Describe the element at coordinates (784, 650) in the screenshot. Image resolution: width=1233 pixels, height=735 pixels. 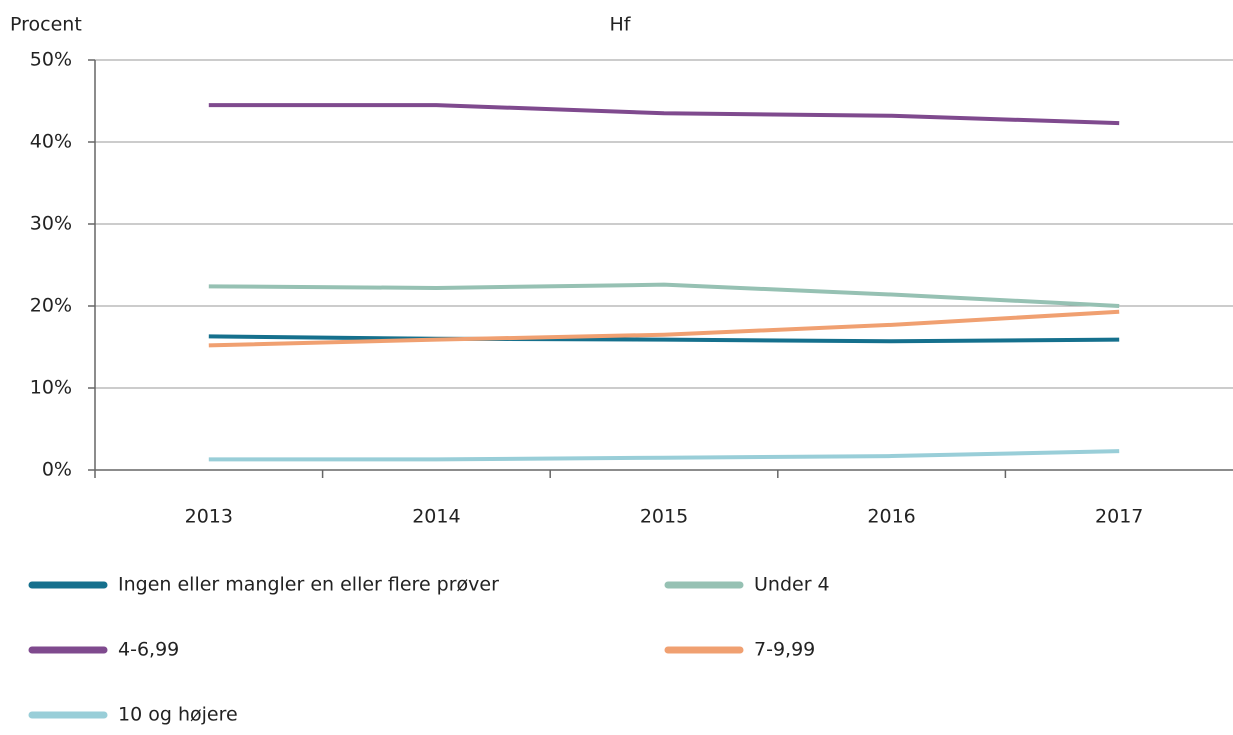
I see `legend-label: 7-9,99` at that location.